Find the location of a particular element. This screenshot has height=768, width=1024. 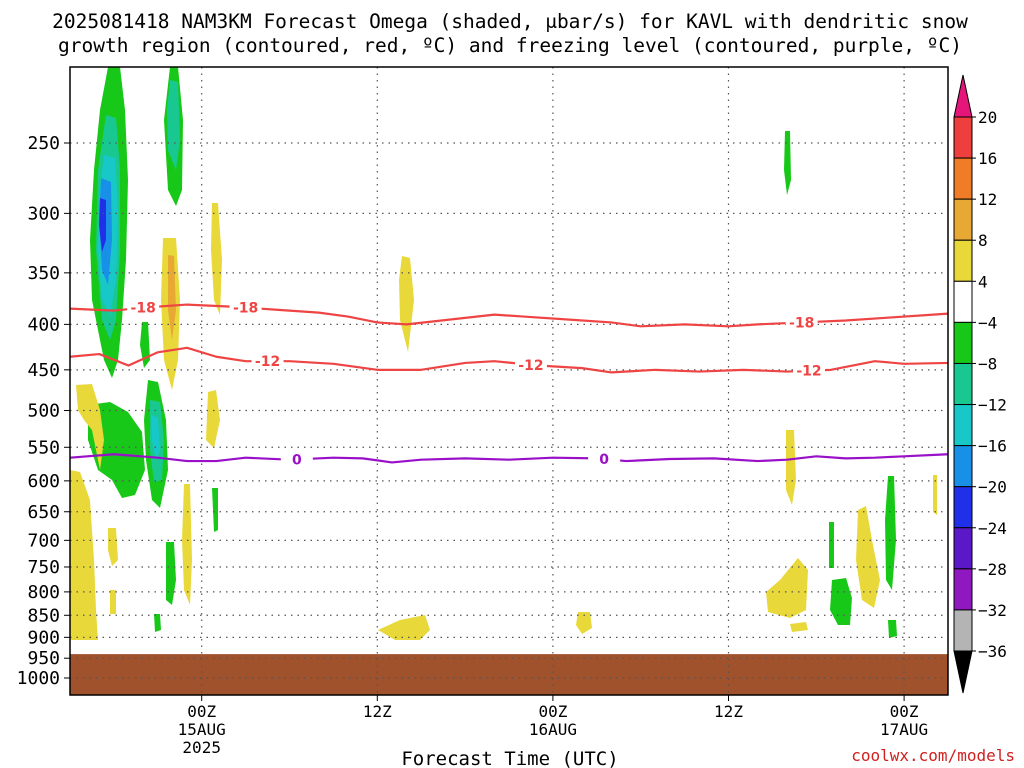

omega-region-teal is located at coordinates (173, 125).